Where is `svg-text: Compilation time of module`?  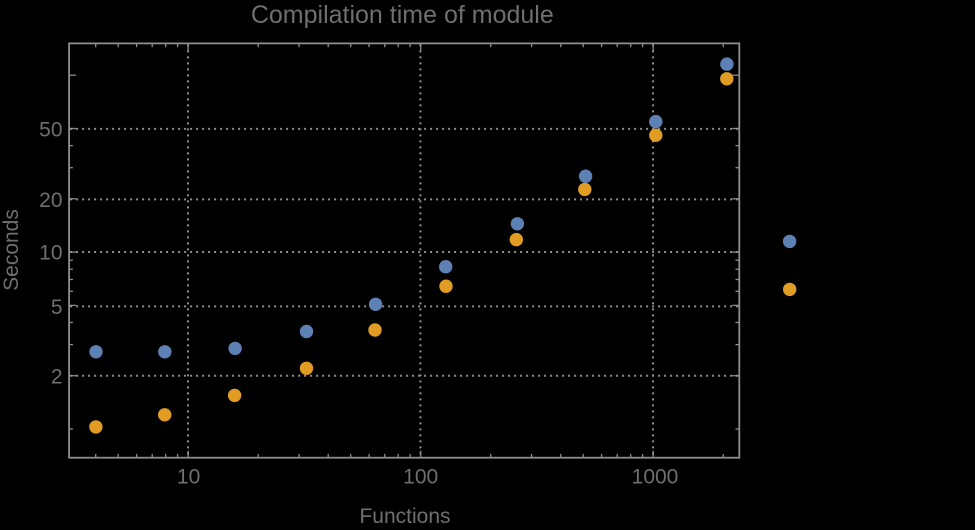 svg-text: Compilation time of module is located at coordinates (402, 15).